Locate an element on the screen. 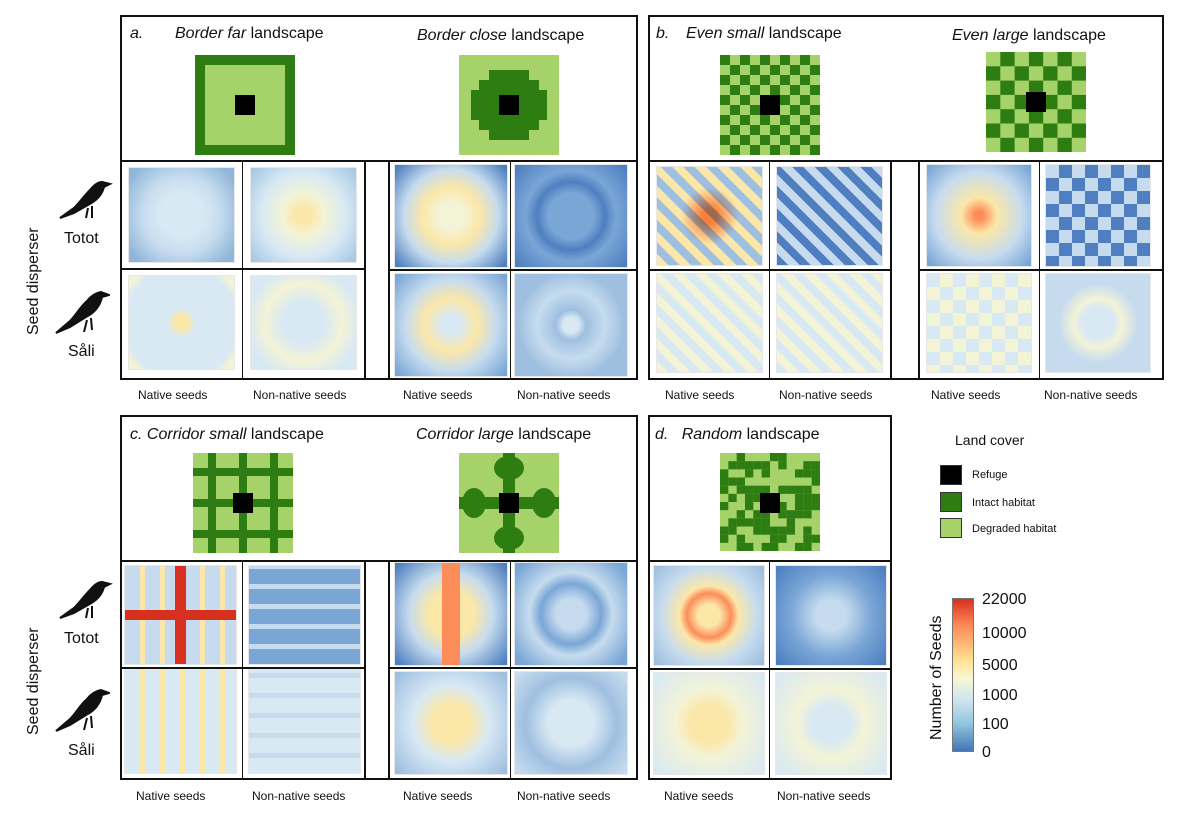 The image size is (1177, 813). heatmap-random-totot-native is located at coordinates (709, 615).